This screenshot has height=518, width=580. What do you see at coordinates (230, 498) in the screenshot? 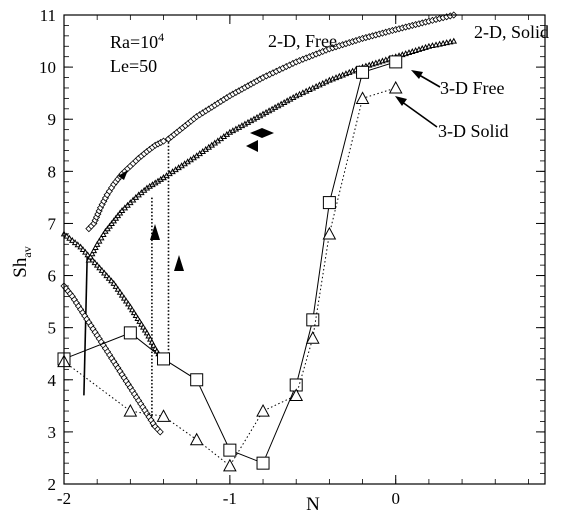
I see `x-tick-label: -1` at bounding box center [230, 498].